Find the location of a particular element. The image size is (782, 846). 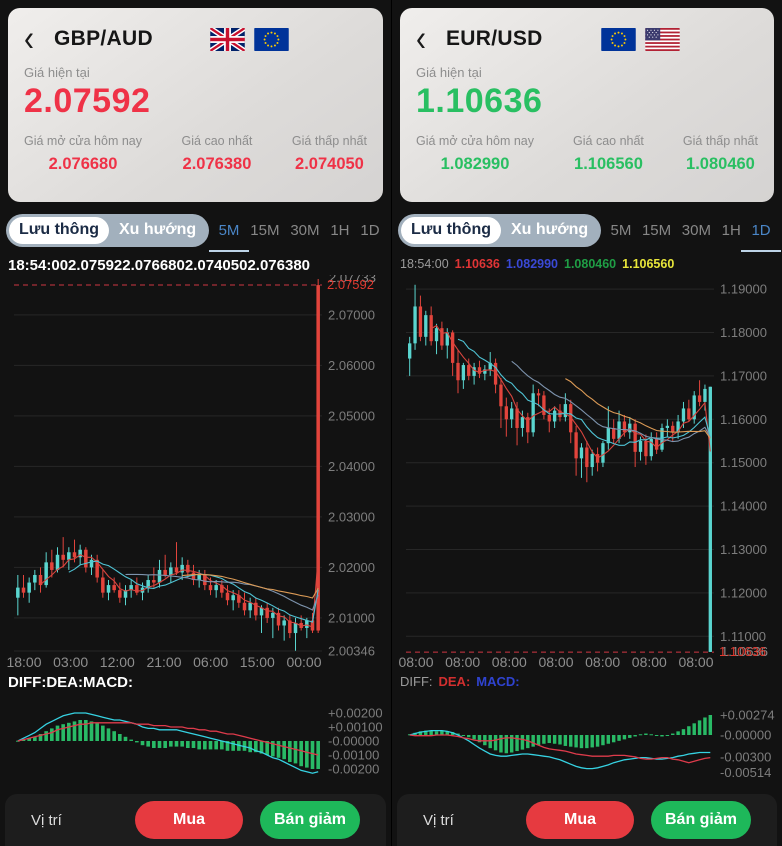

svg-text: +0.00100 is located at coordinates (355, 727).